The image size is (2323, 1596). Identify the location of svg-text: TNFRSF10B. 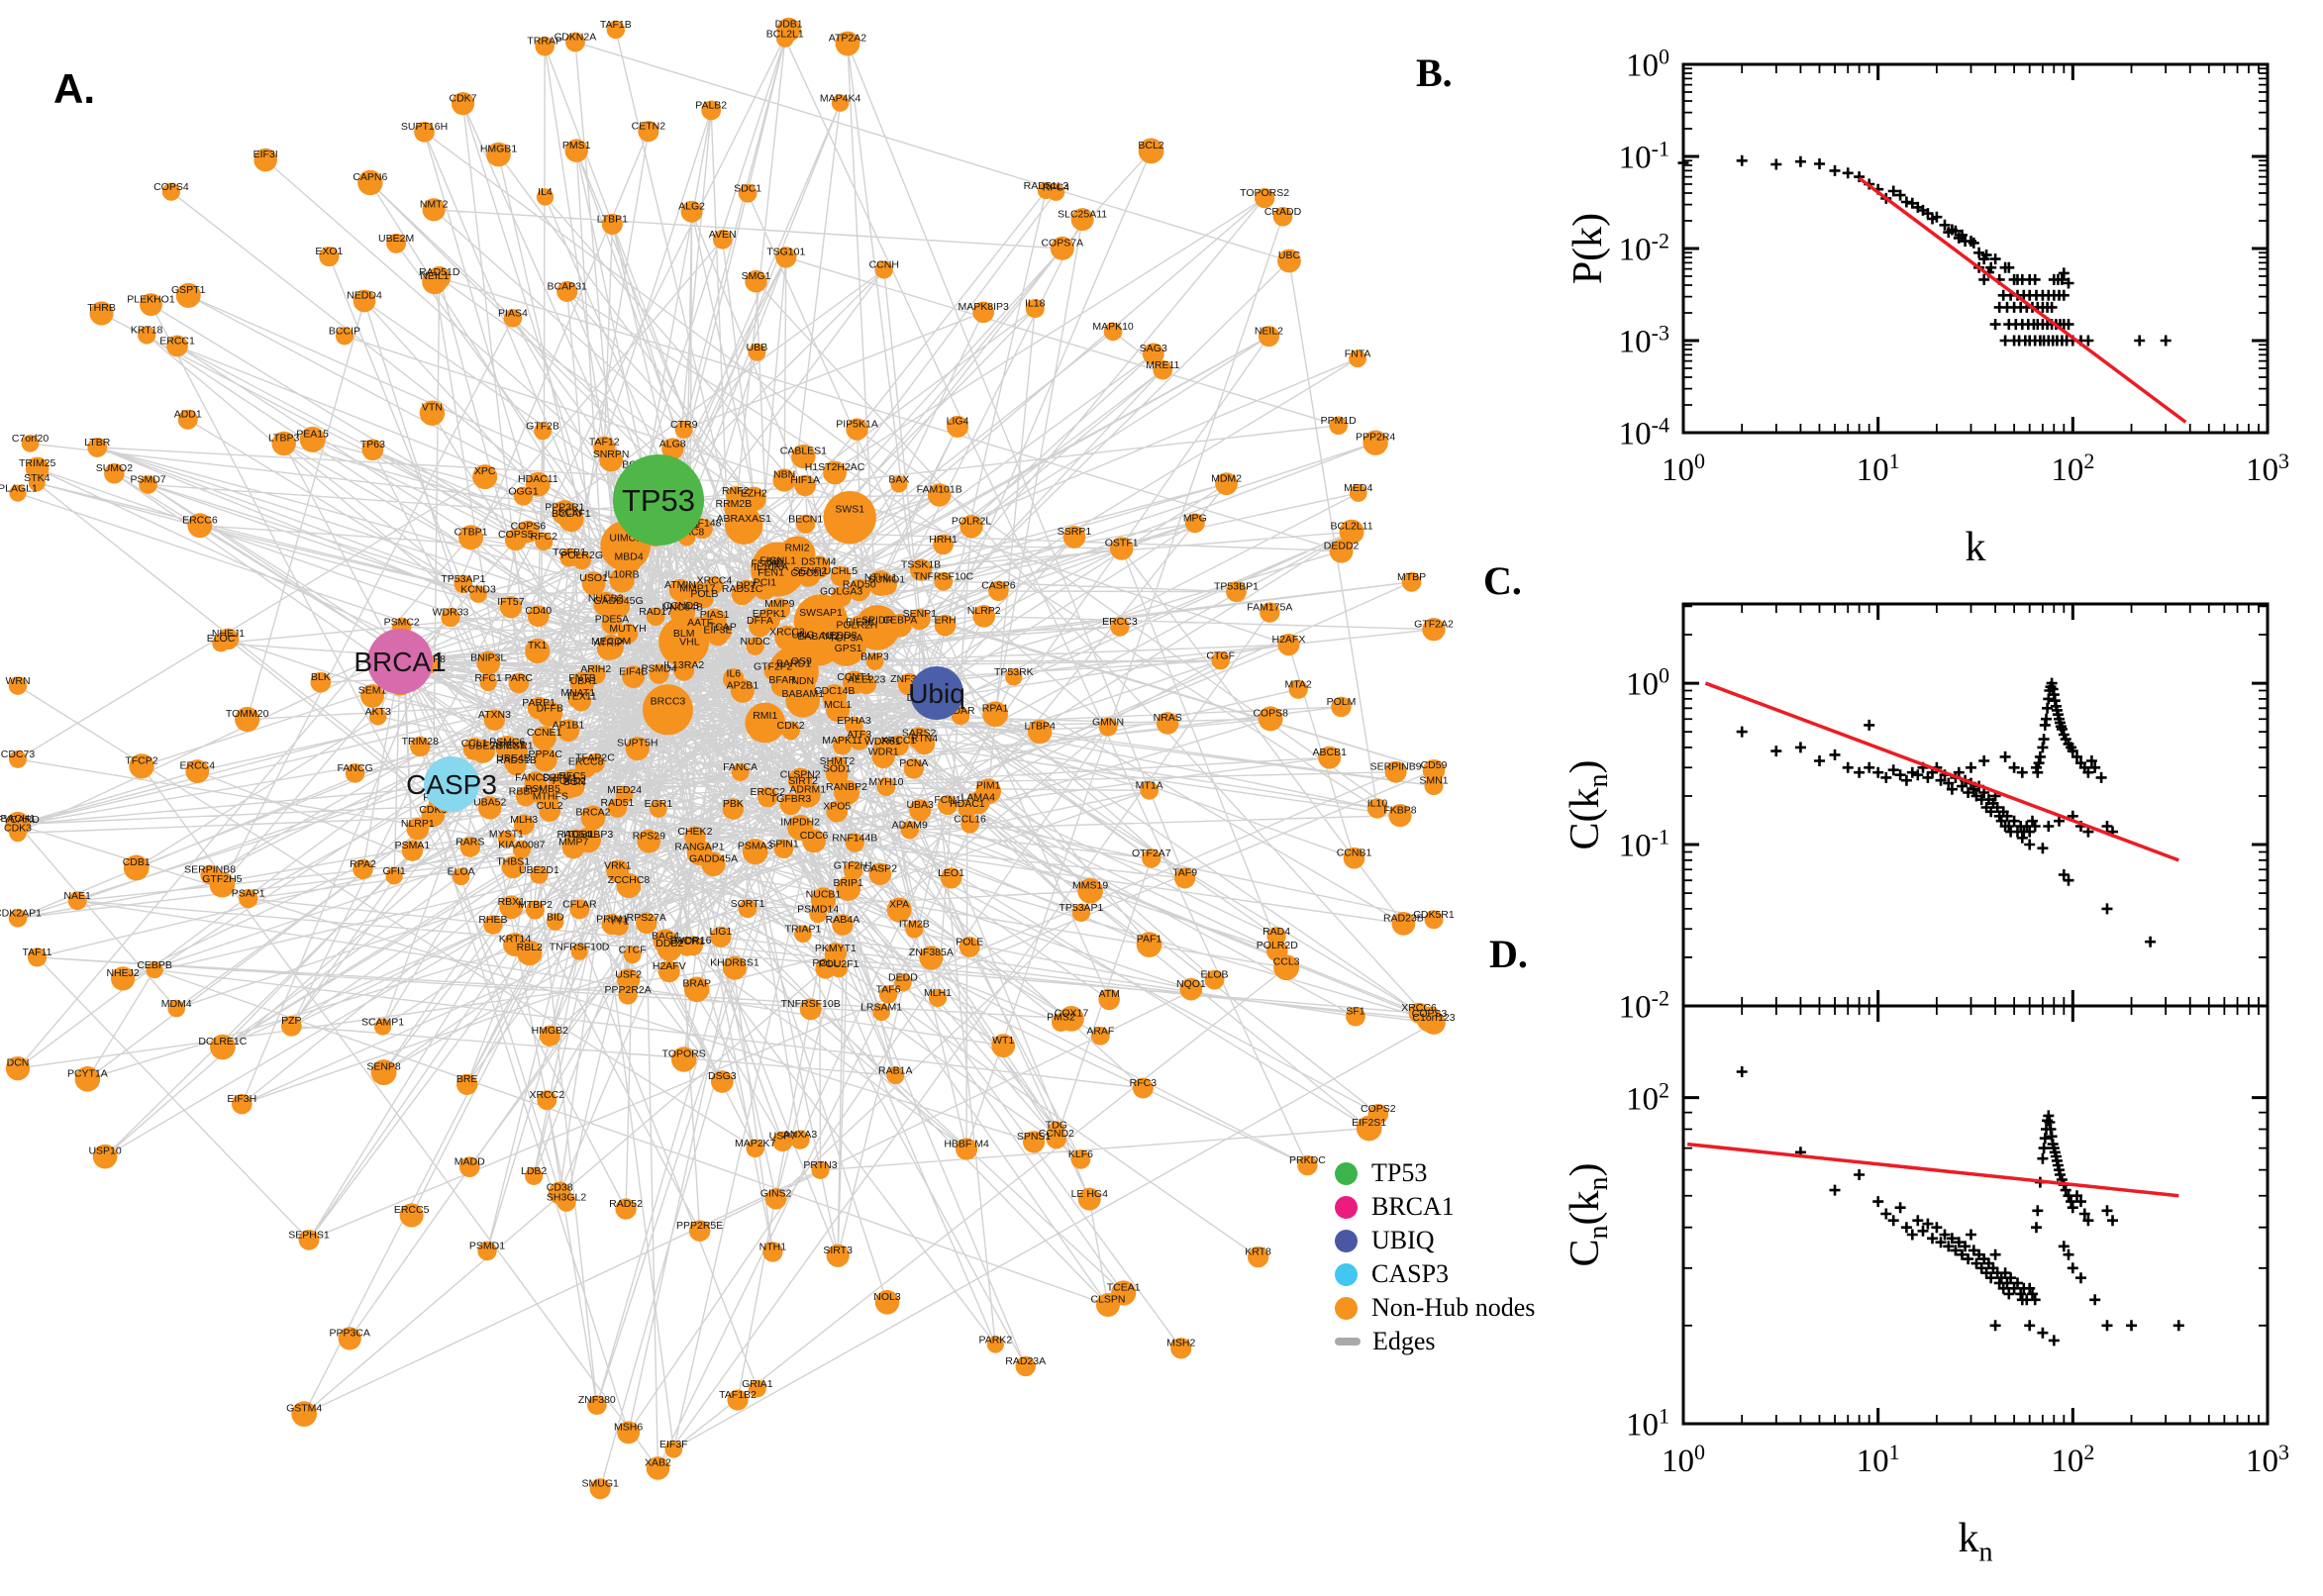
(811, 1004).